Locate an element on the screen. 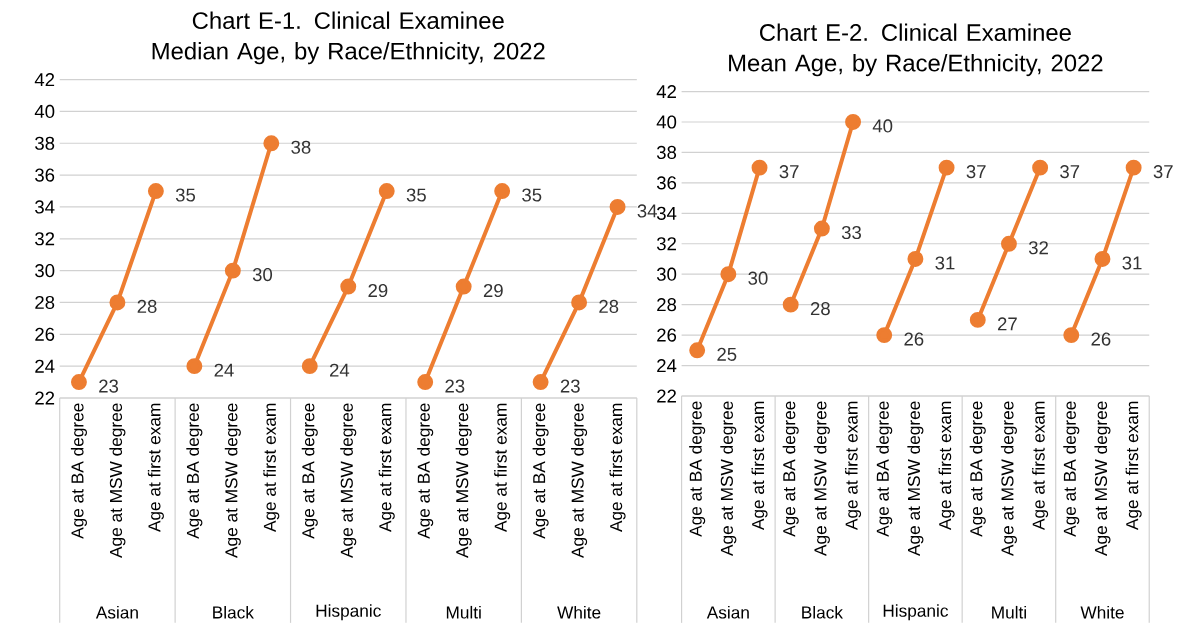 This screenshot has width=1178, height=625. chart-title: Chart E-2. Clinical Examinee Mean Age, by Race/Ethnicity, 2022 is located at coordinates (916, 50).